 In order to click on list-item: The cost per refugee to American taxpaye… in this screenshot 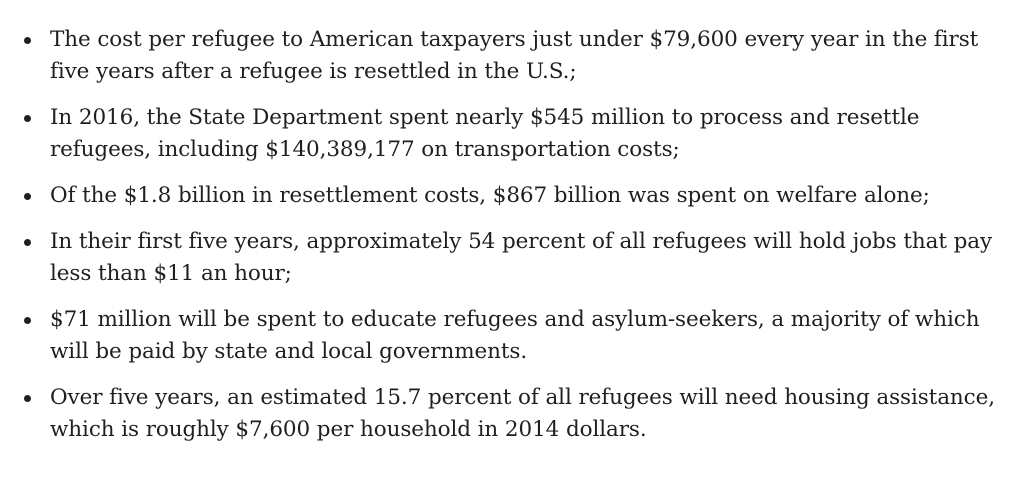, I will do `click(512, 56)`.